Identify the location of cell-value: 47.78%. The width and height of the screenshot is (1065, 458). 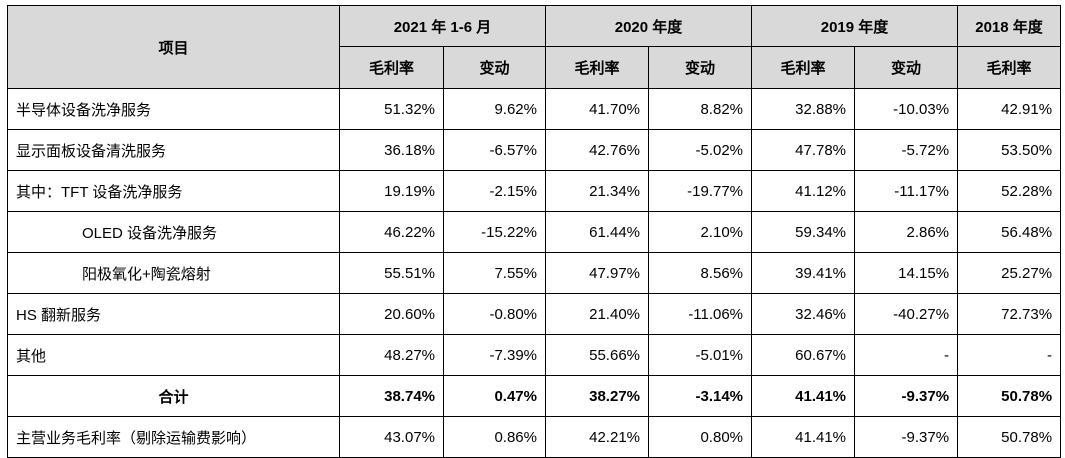
(803, 150).